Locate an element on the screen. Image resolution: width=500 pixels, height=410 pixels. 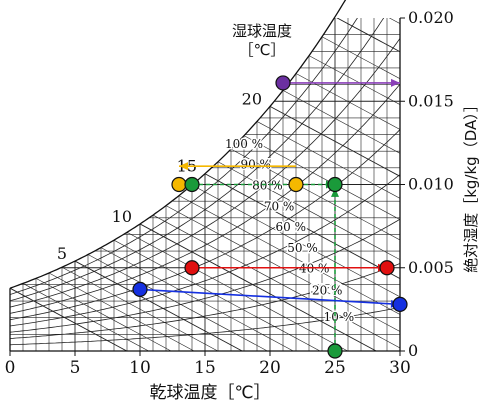
x-axis-label: 乾球温度［℃］ is located at coordinates (209, 393).